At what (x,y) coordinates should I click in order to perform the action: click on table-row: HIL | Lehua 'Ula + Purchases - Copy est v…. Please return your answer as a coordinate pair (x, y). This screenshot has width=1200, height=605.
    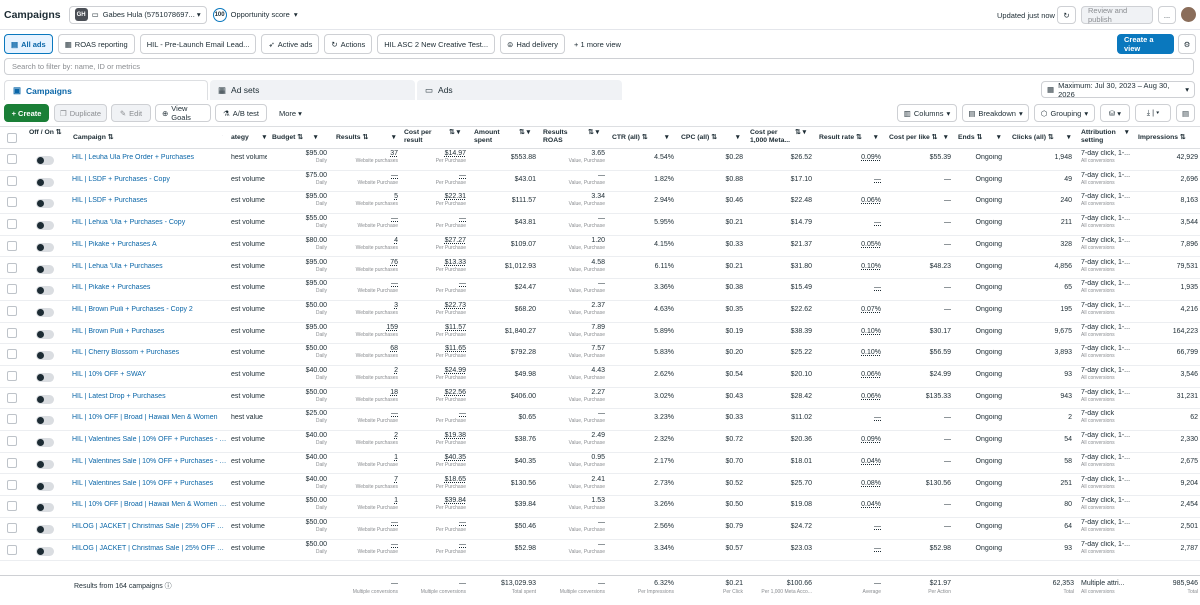
    Looking at the image, I should click on (600, 225).